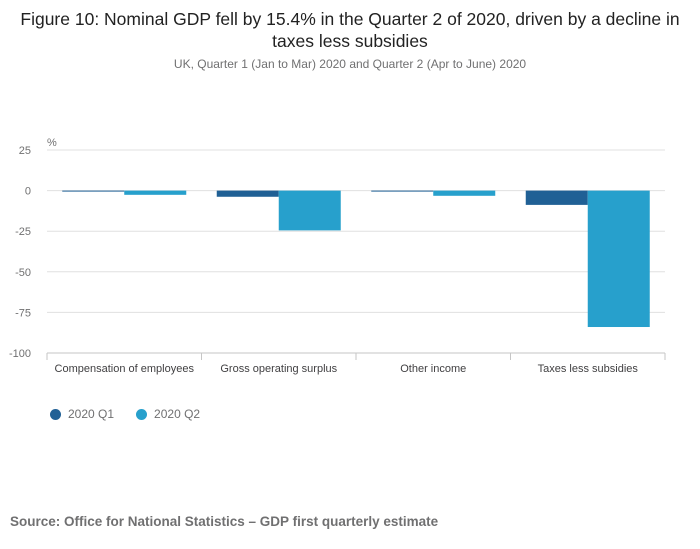  I want to click on legend-item-q1: 2020 Q1, so click(82, 414).